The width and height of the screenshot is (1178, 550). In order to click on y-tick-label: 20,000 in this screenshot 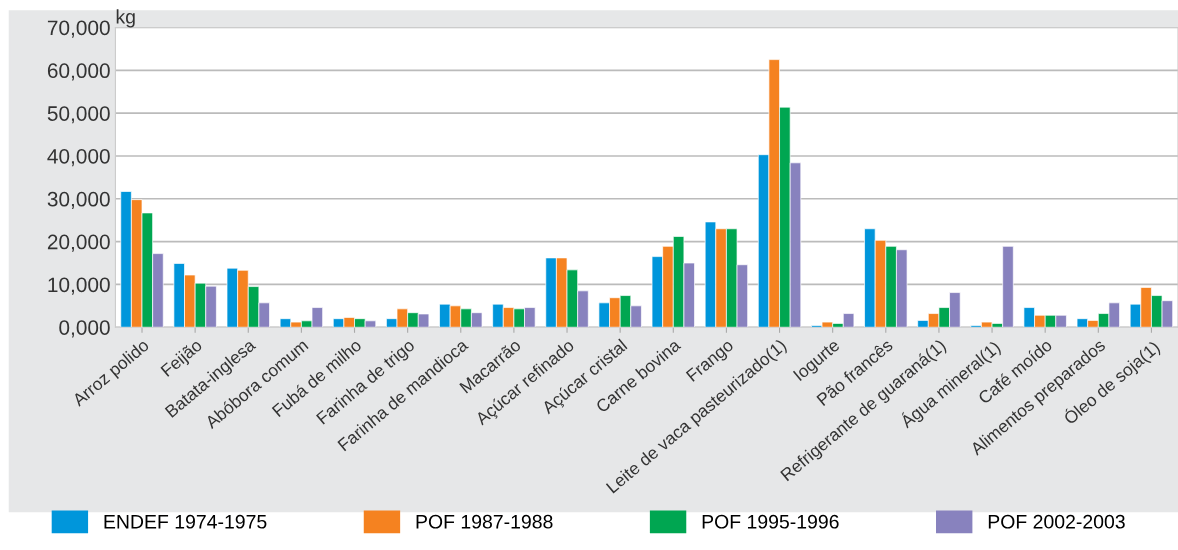, I will do `click(78, 243)`.